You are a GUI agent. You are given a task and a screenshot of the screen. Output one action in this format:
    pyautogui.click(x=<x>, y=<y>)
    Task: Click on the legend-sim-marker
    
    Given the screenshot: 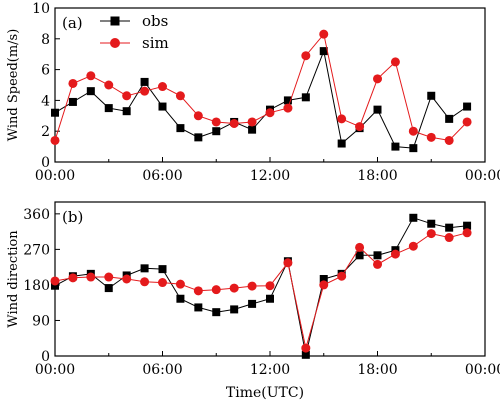 What is the action you would take?
    pyautogui.click(x=115, y=43)
    